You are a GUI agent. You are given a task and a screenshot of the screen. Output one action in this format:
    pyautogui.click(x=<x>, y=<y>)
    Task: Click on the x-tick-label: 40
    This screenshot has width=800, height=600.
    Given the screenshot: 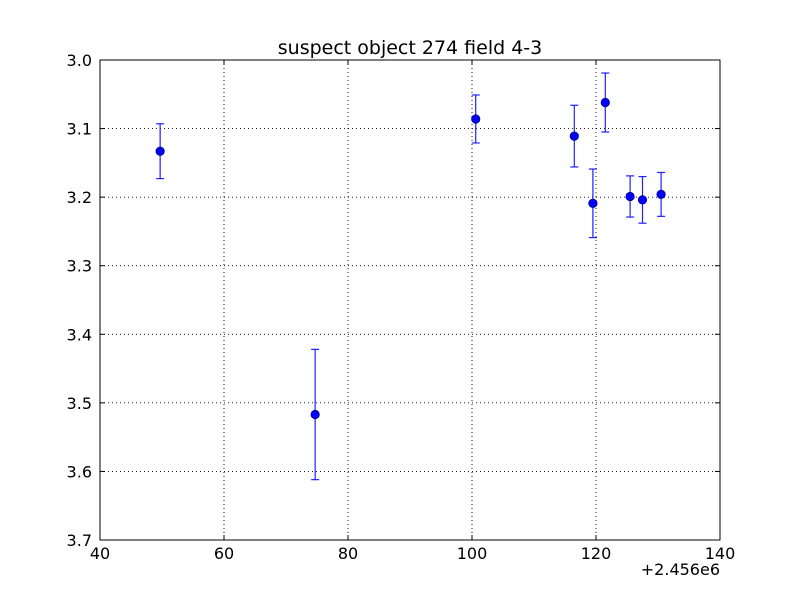 What is the action you would take?
    pyautogui.click(x=100, y=553)
    